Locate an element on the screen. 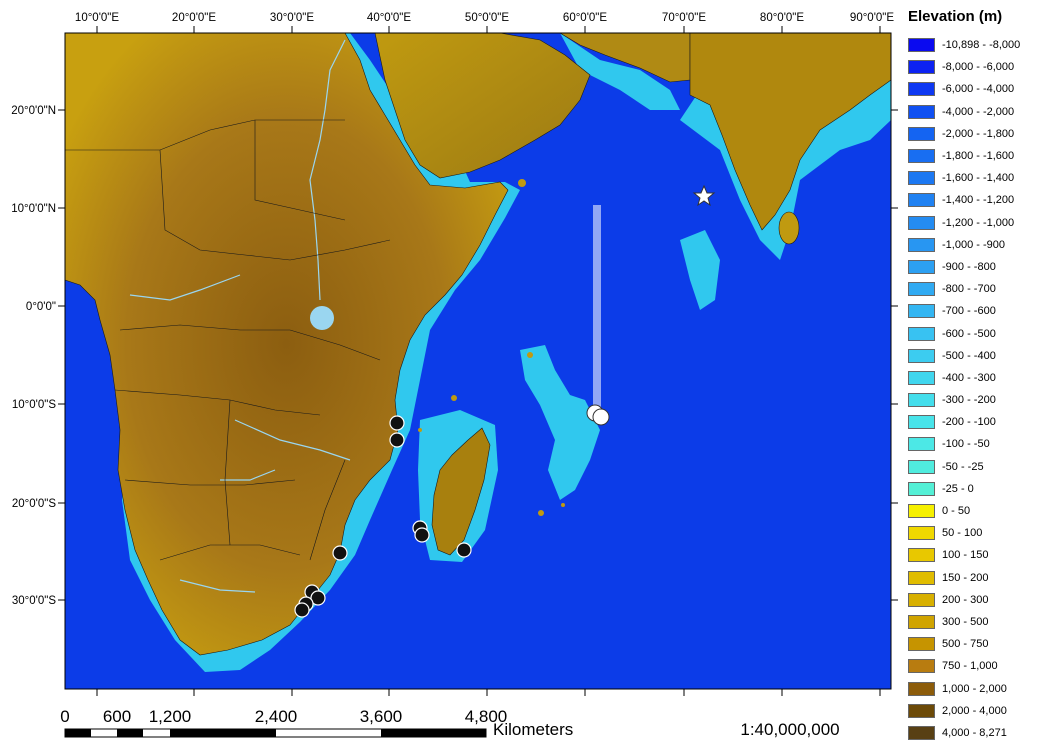 This screenshot has height=747, width=1040. legend-item: 200 - 300 is located at coordinates (971, 600).